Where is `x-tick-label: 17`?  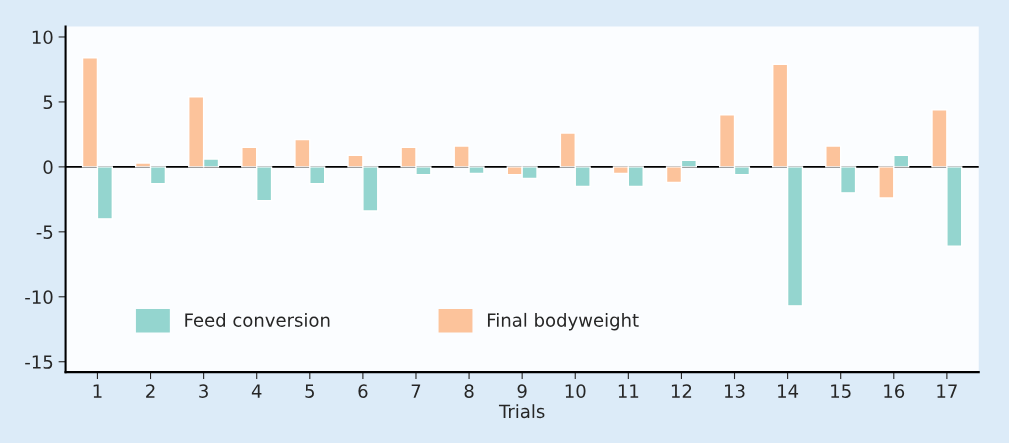 x-tick-label: 17 is located at coordinates (947, 391).